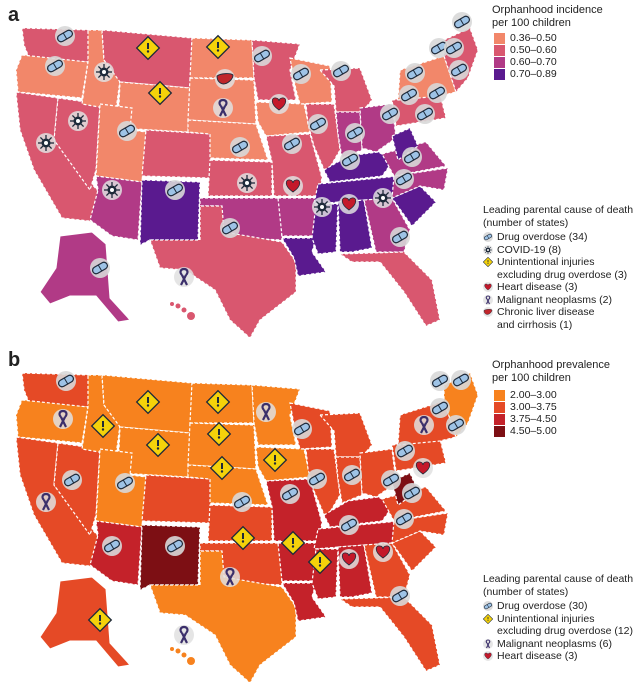  What do you see at coordinates (547, 17) in the screenshot?
I see `legend-title: Orphanhood incidence per 100 children` at bounding box center [547, 17].